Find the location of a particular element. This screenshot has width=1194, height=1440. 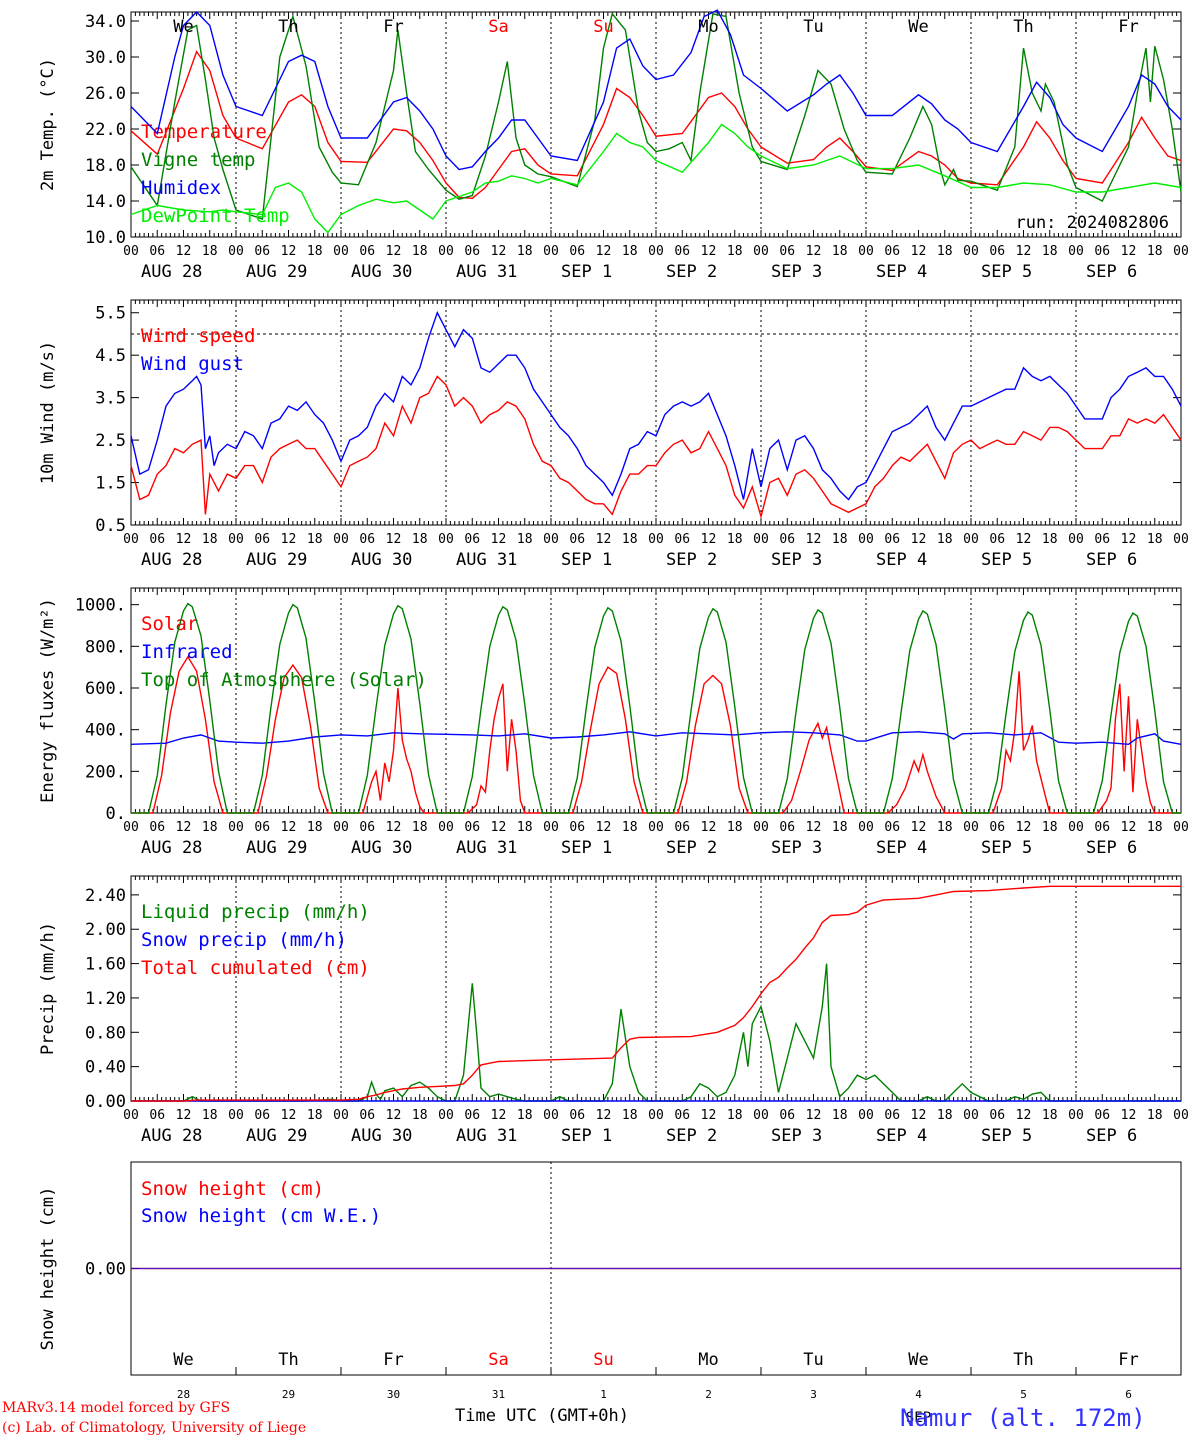

model-credit: MARv3.14 model forced by GFS is located at coordinates (116, 1408).